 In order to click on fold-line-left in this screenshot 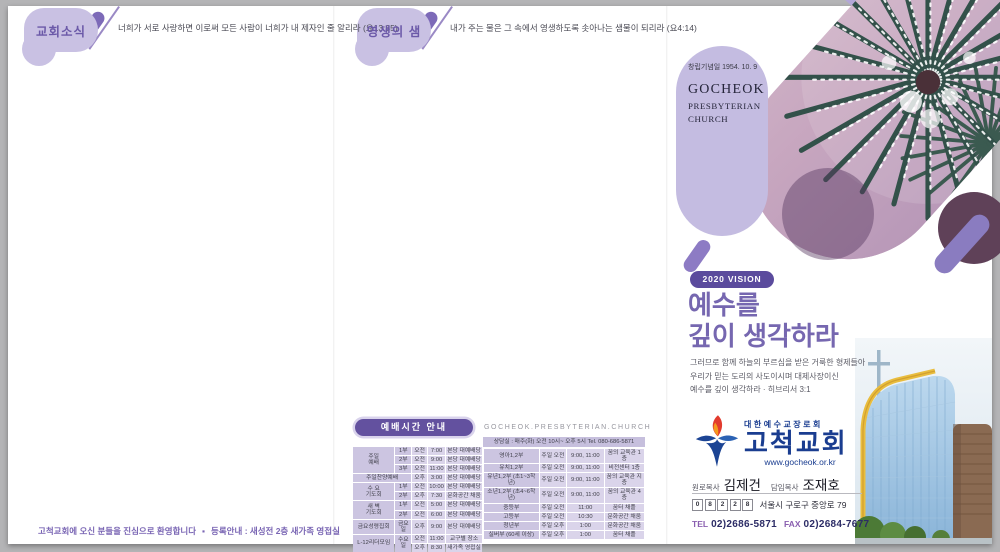, I will do `click(334, 275)`.